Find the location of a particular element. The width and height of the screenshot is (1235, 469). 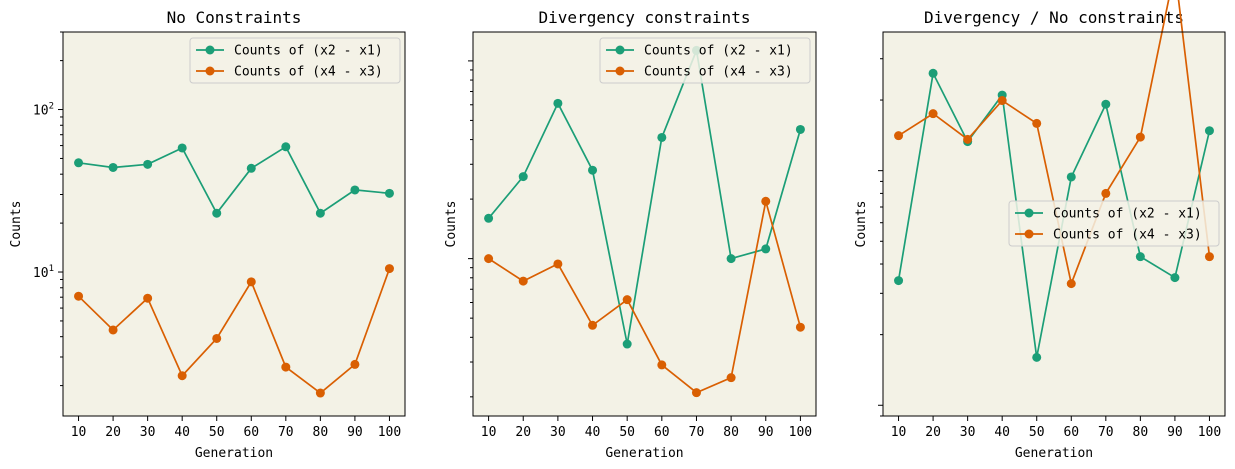

chart-title: Divergency constraints is located at coordinates (645, 17).